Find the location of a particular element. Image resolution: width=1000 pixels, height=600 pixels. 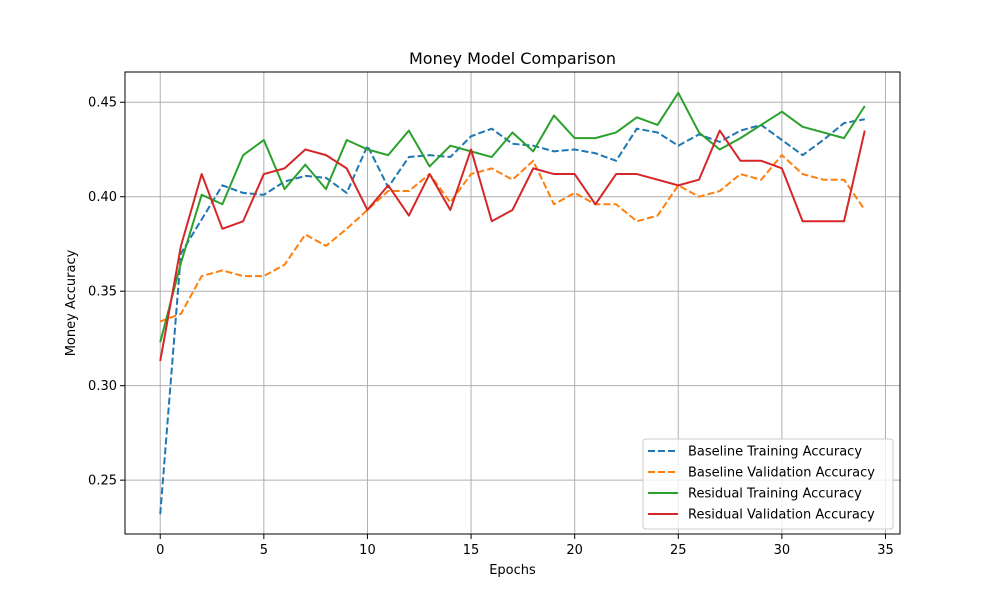

x-tick-label: 15 is located at coordinates (471, 550).